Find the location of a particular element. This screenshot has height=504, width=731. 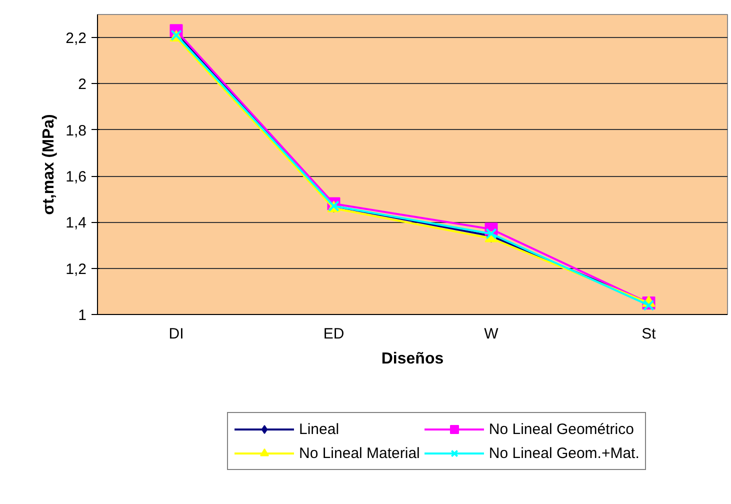

x-tick-label: W is located at coordinates (492, 334).